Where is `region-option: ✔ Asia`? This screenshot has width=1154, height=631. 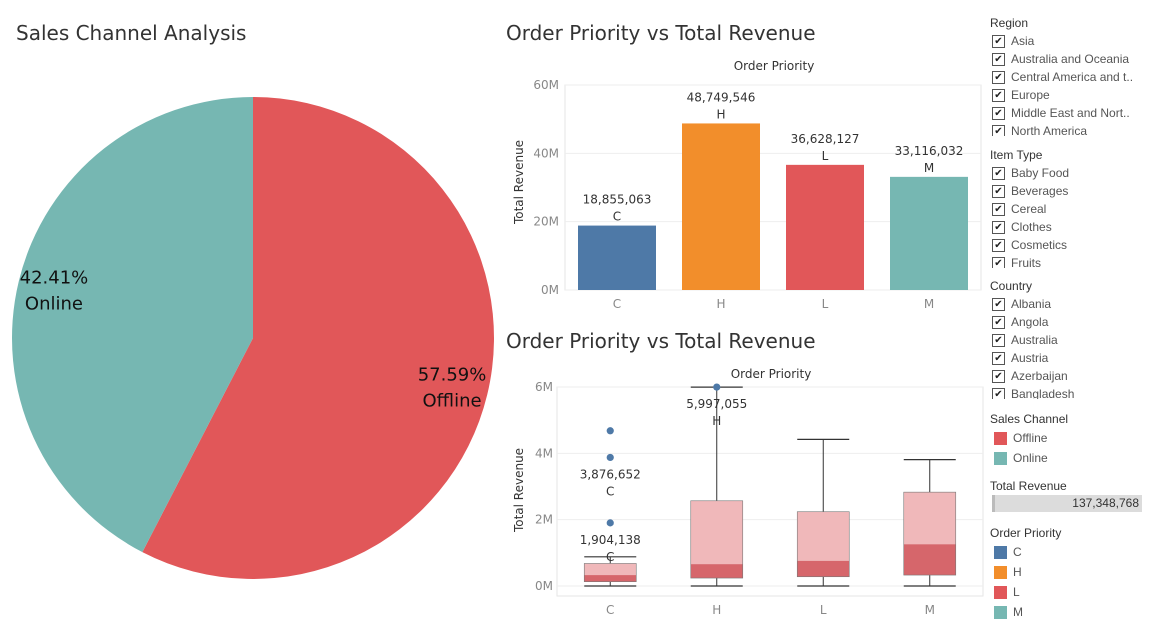
region-option: ✔ Asia is located at coordinates (1070, 41).